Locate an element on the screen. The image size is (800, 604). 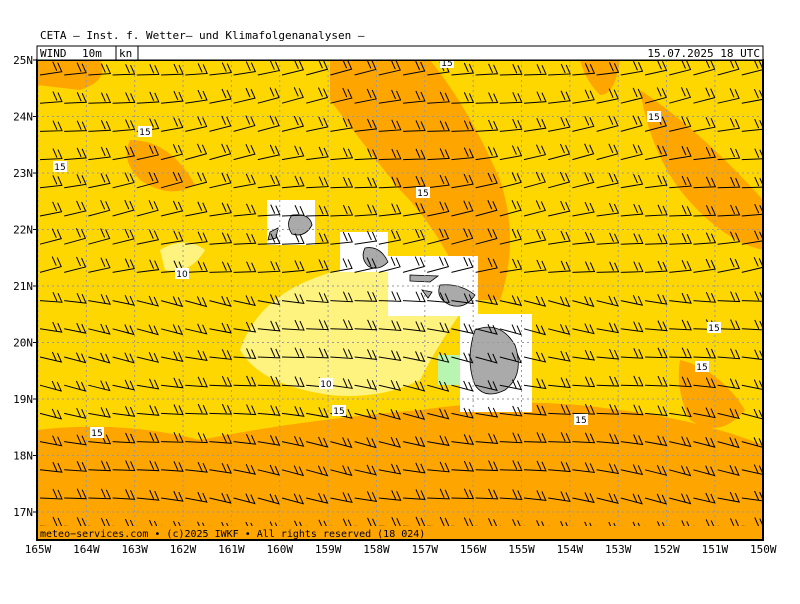
info-bar is located at coordinates (400, 53).